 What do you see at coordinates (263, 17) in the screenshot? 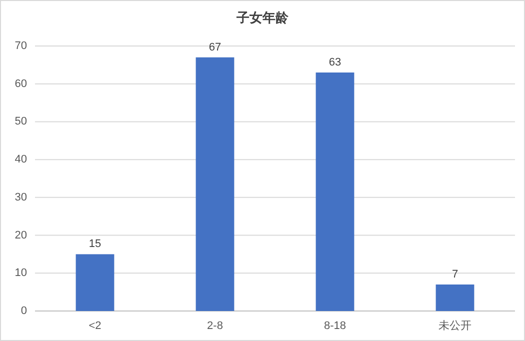
I see `chart-title: 子女年龄` at bounding box center [263, 17].